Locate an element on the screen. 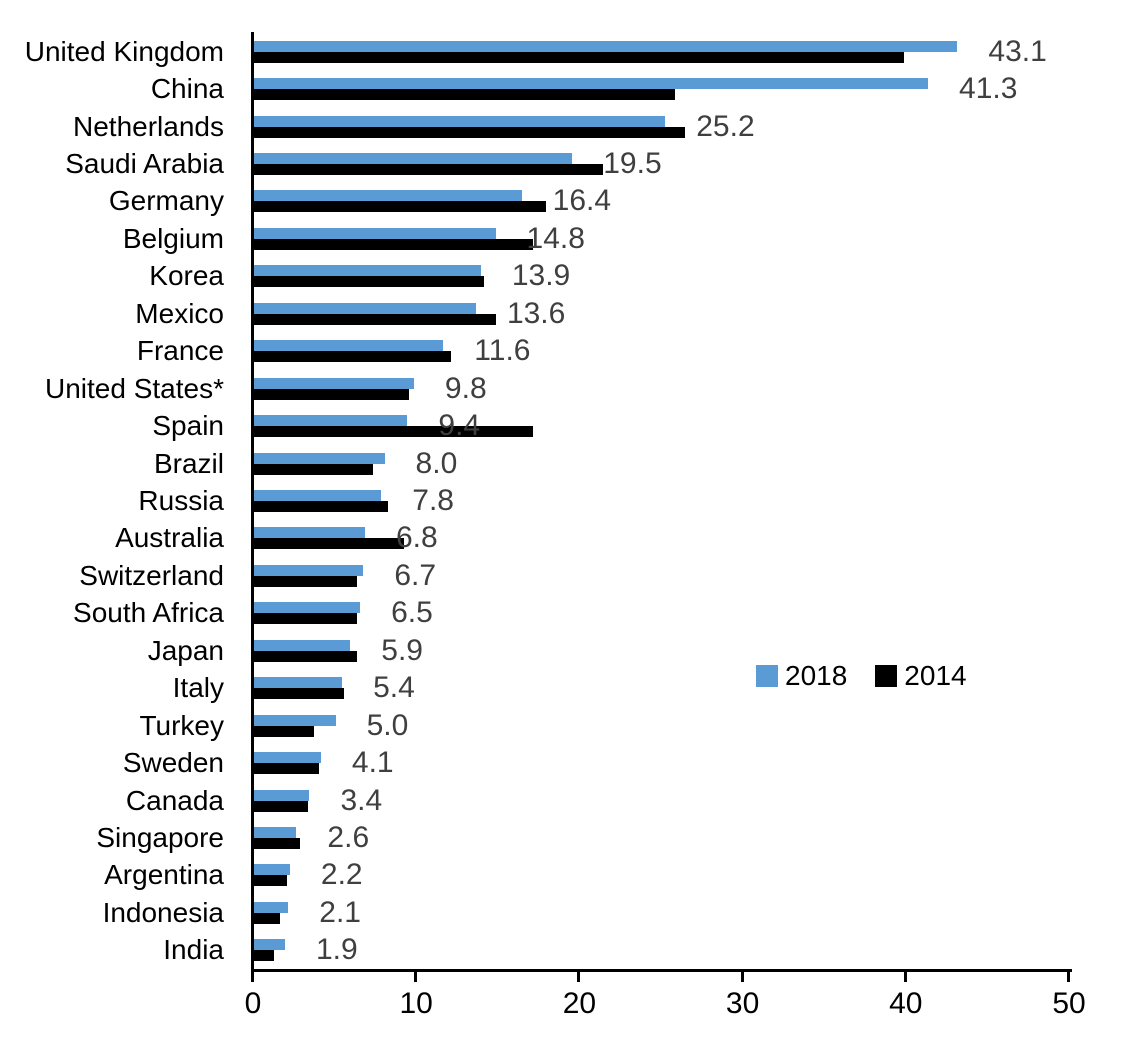  x-tick-label: 20 is located at coordinates (579, 1003).